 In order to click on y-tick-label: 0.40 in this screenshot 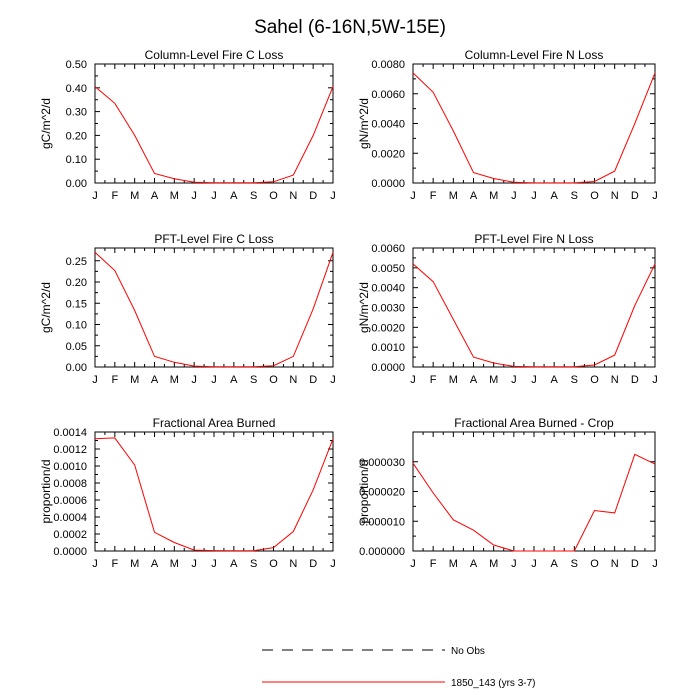, I will do `click(76, 89)`.